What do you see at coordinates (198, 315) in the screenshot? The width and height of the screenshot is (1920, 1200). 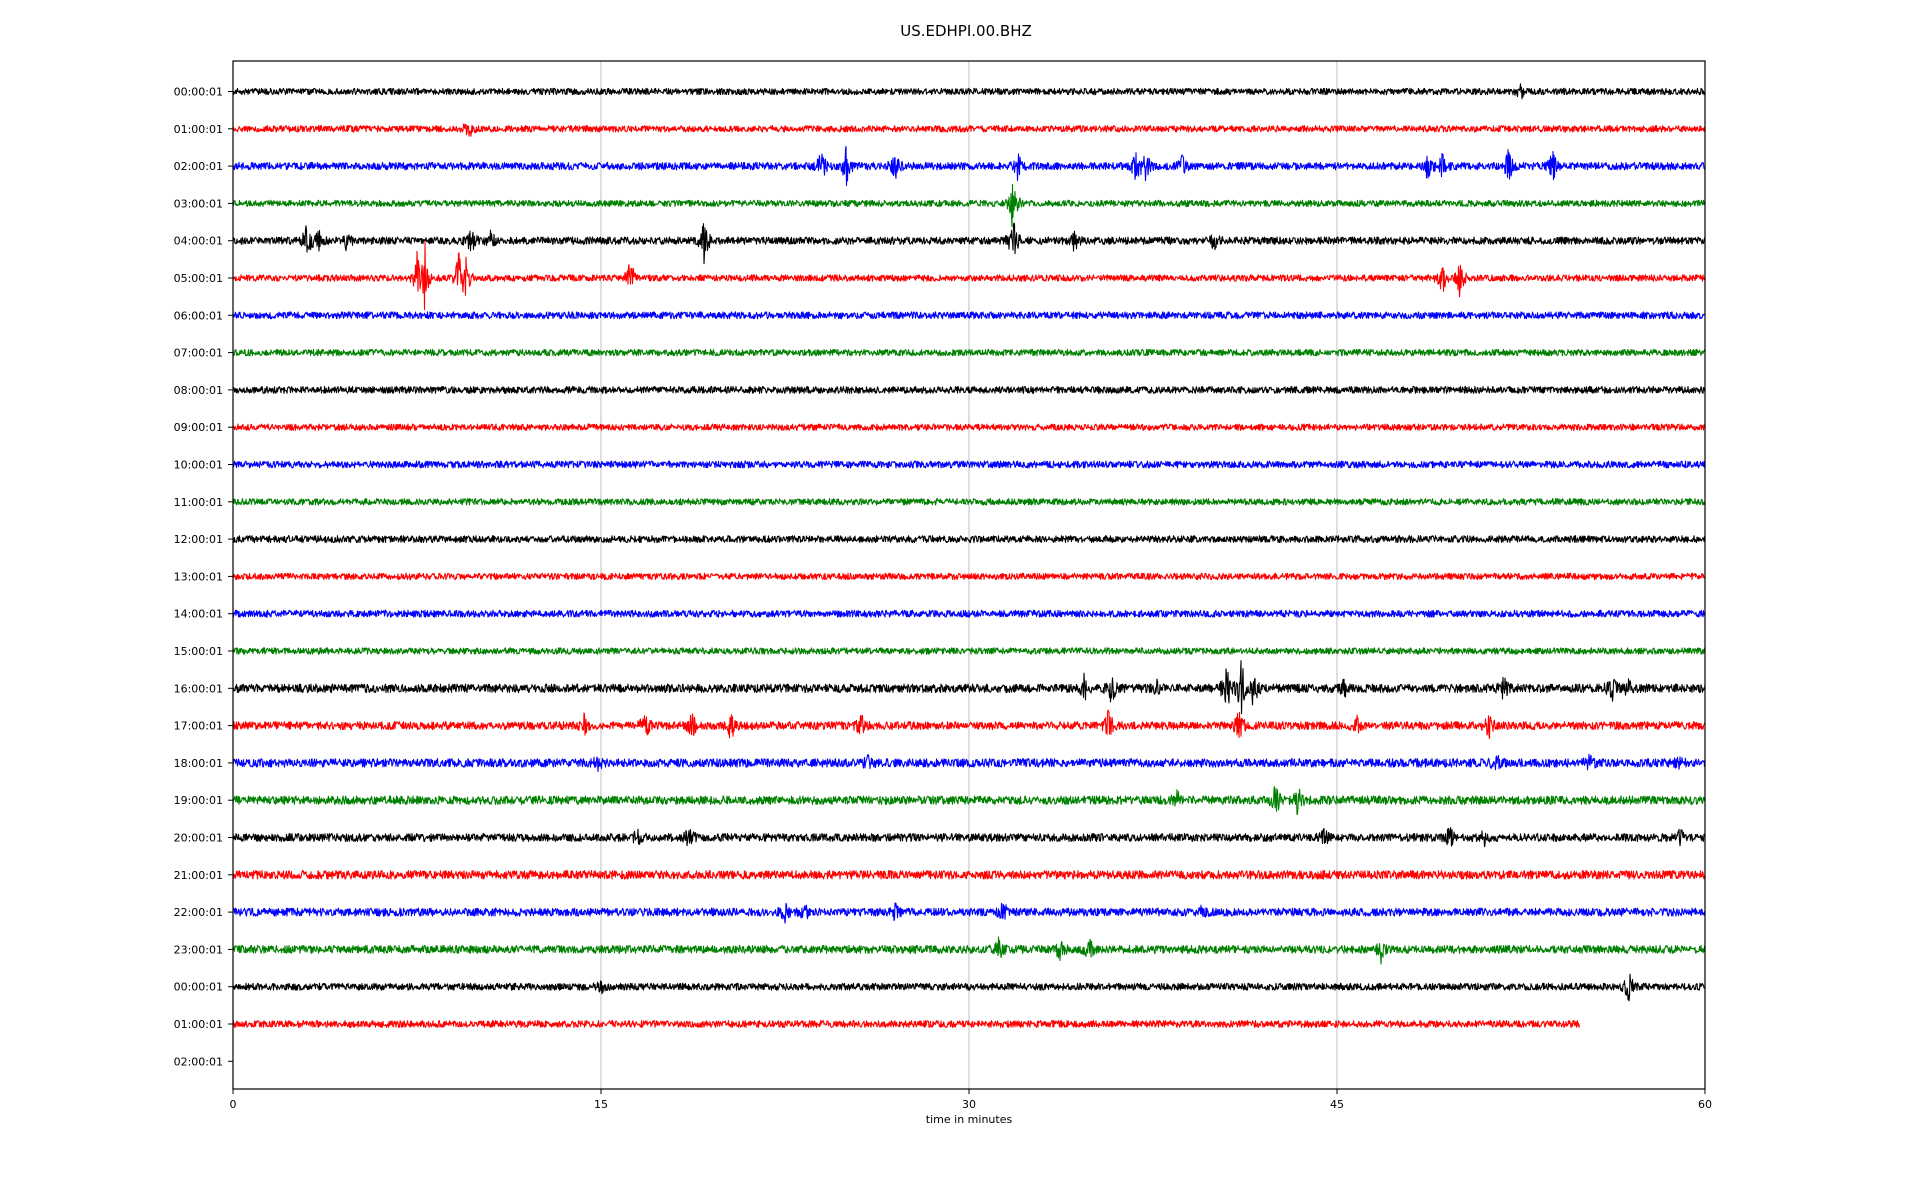 I see `row-time-label: 06:00:01` at bounding box center [198, 315].